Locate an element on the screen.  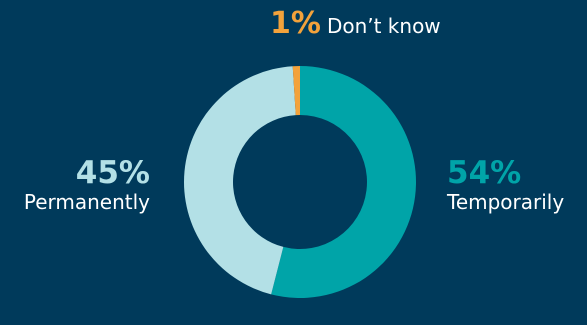
value-label-permanently: 45% is located at coordinates (112, 173).